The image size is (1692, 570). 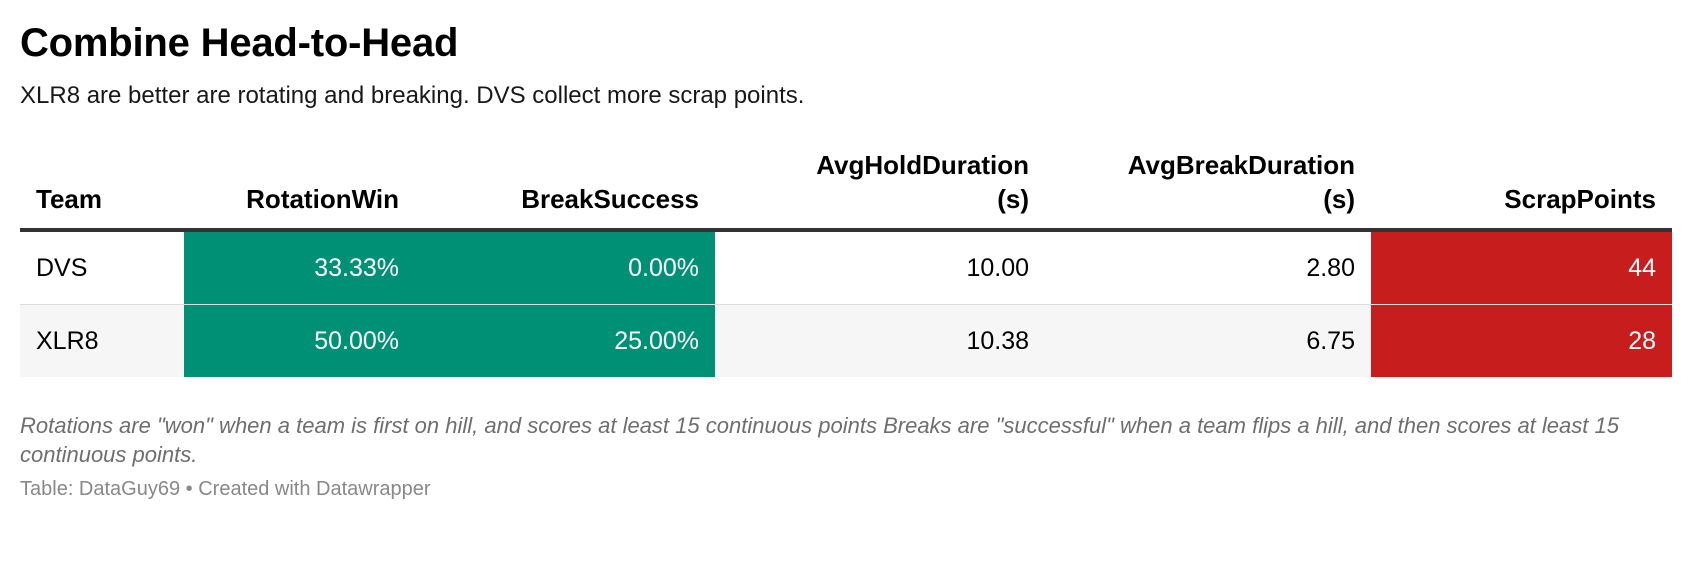 I want to click on cell-break-success: 0.00%, so click(x=565, y=267).